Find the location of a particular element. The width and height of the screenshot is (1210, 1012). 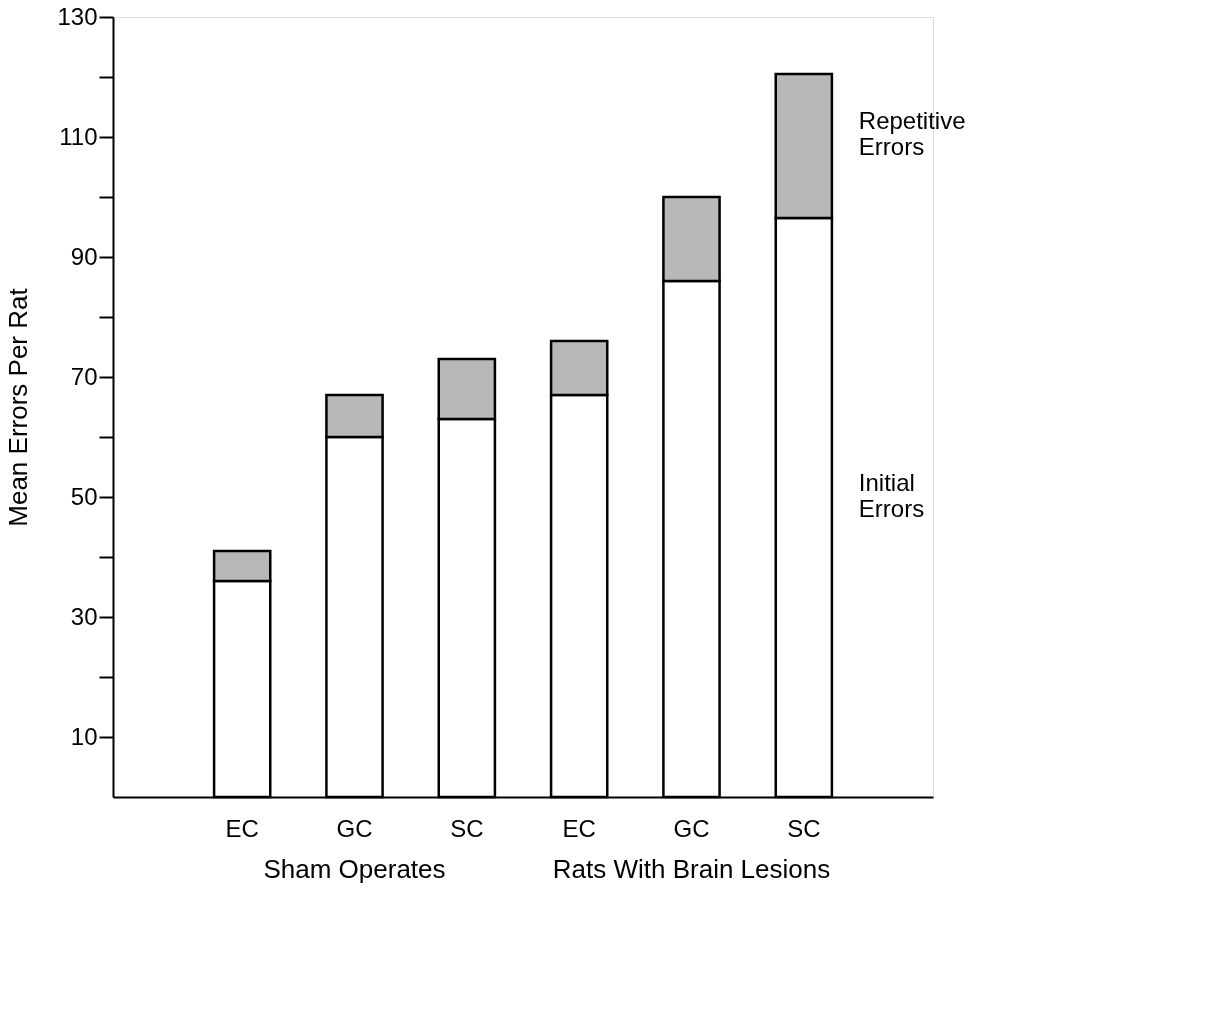

y-axis-title: Mean Errors Per Rat is located at coordinates (18, 407).